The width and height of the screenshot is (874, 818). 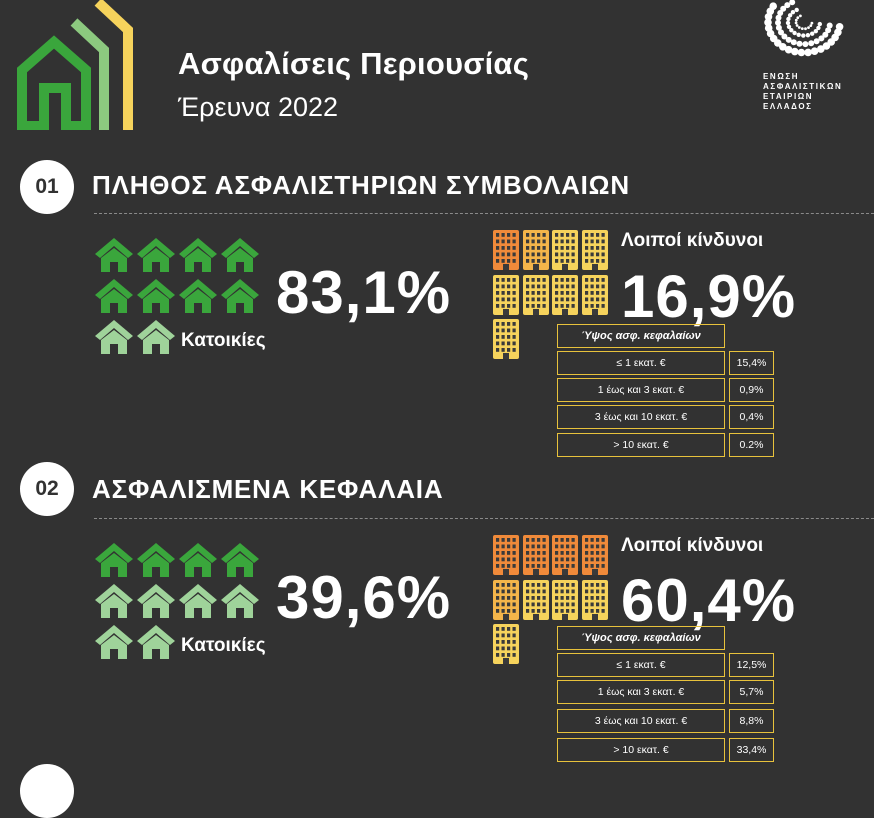 What do you see at coordinates (804, 28) in the screenshot?
I see `org-logo-icon` at bounding box center [804, 28].